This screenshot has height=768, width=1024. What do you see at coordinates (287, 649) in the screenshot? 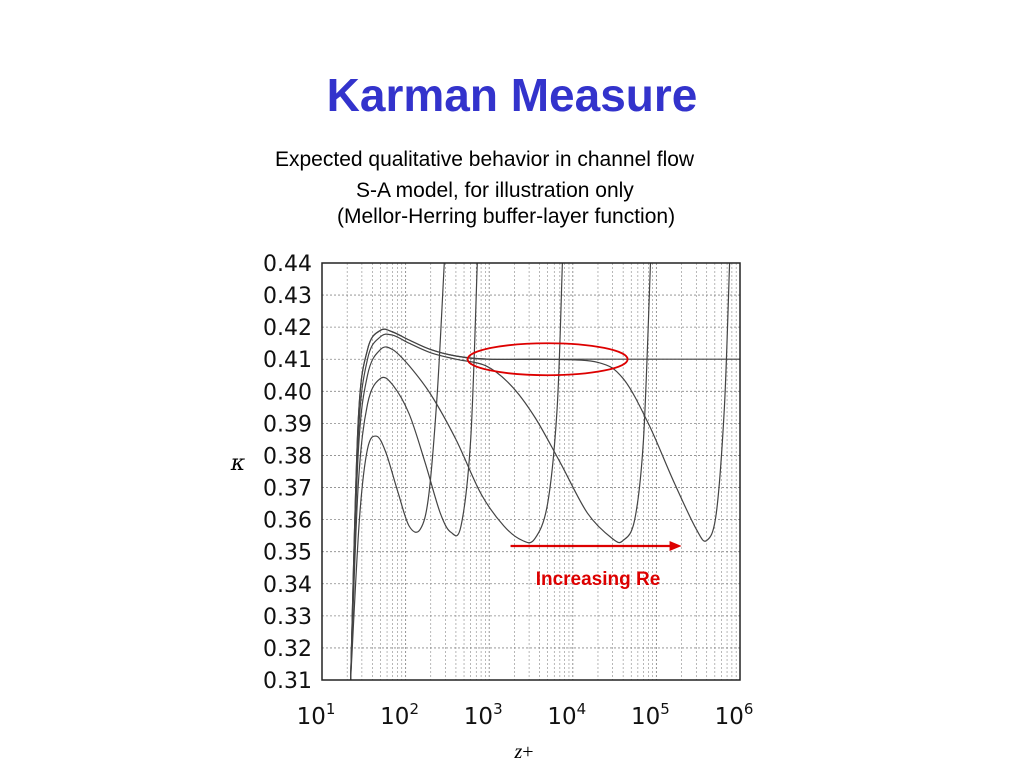
I see `y-tick-label: 0.32` at bounding box center [287, 649].